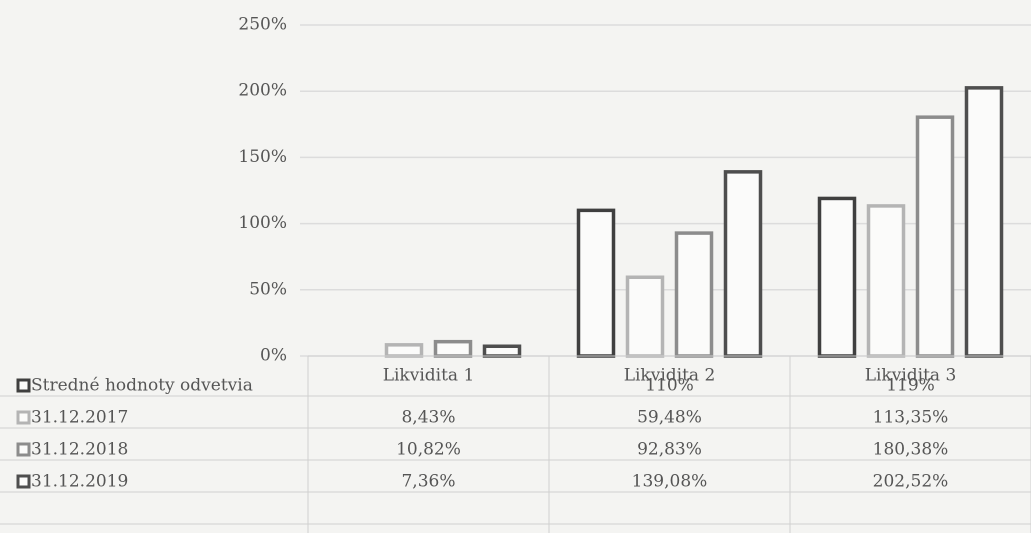  Describe the element at coordinates (142, 386) in the screenshot. I see `legend-label: Stredné hodnoty odvetvia` at that location.